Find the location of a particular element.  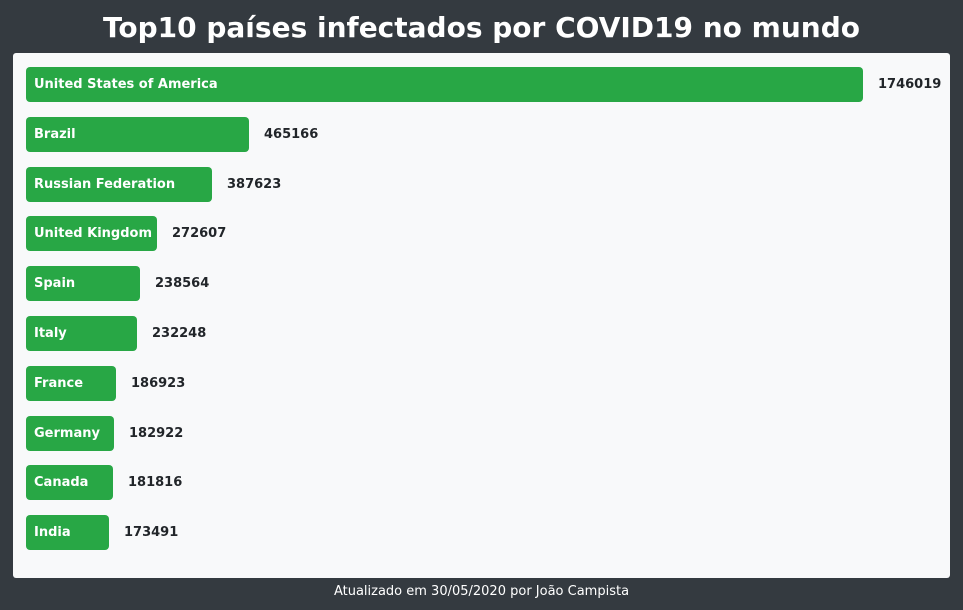

bar-category-label: United States of America is located at coordinates (126, 84).